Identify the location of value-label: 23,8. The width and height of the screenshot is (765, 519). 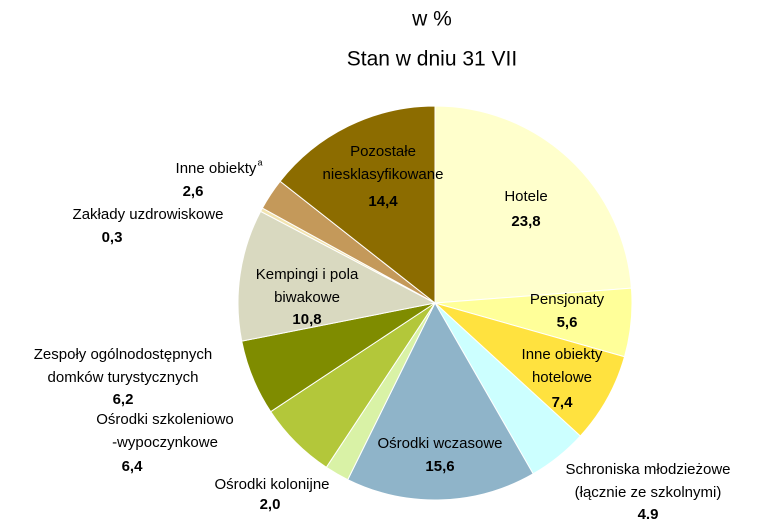
(525, 221).